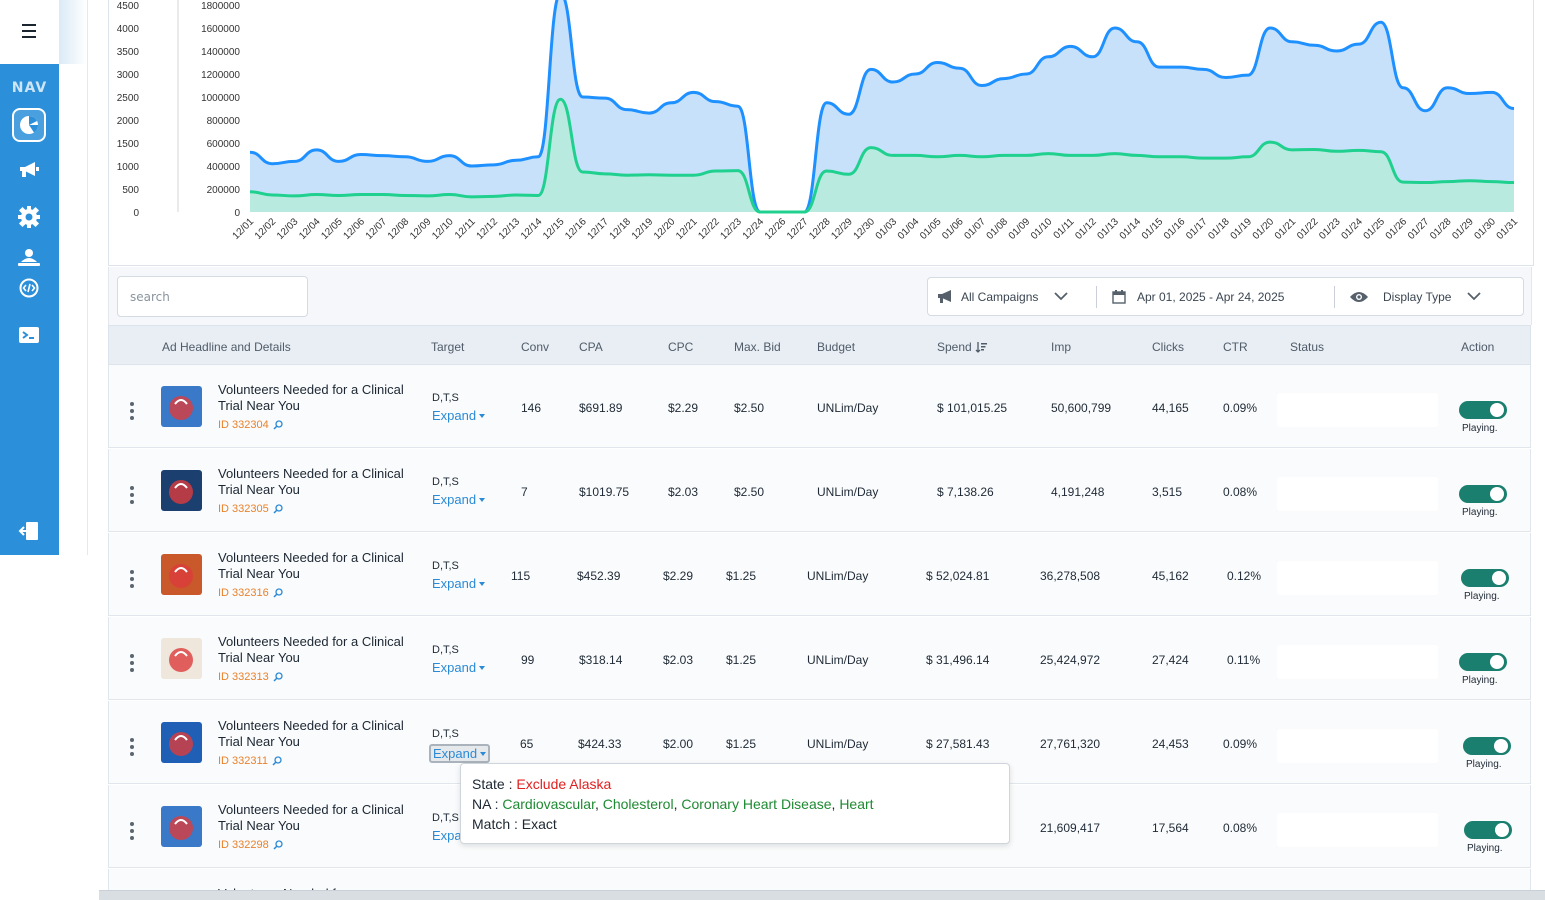 The image size is (1545, 900). I want to click on sidebar-top, so click(29, 32).